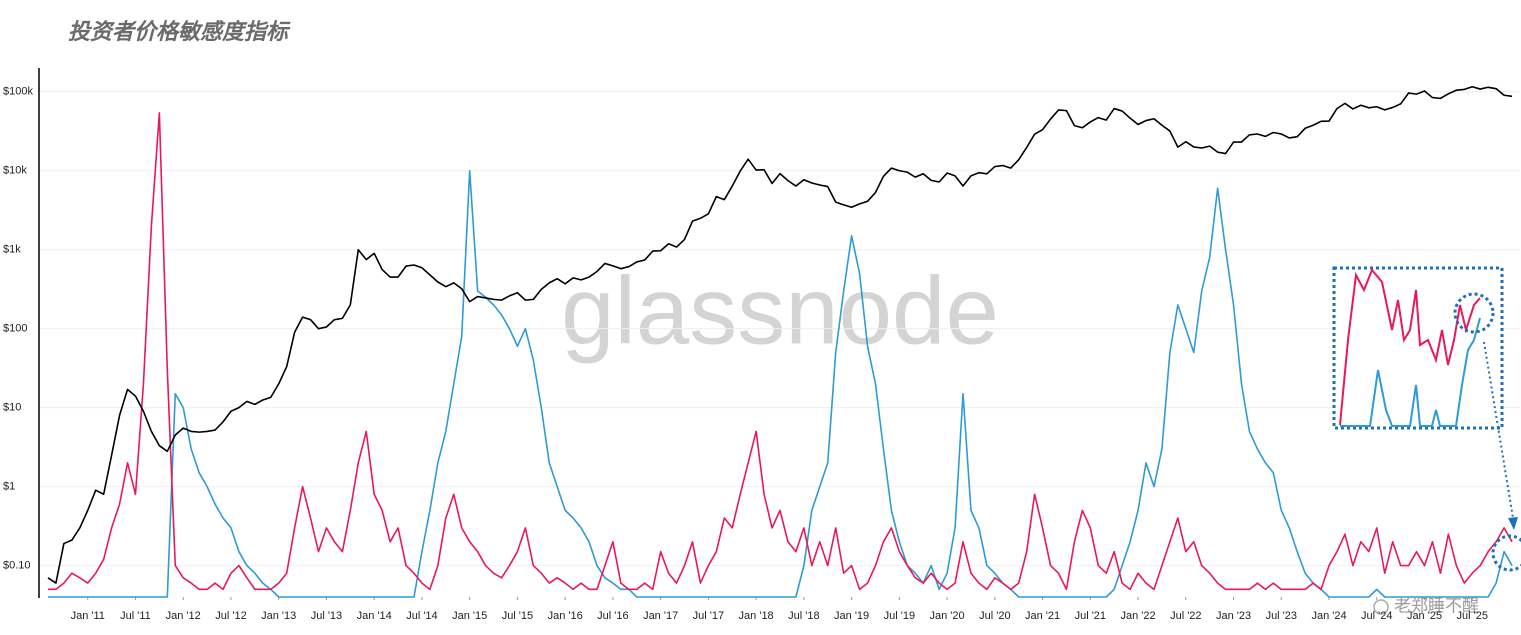 This screenshot has width=1521, height=635. What do you see at coordinates (1436, 605) in the screenshot?
I see `credit: 老郑睡不醒` at bounding box center [1436, 605].